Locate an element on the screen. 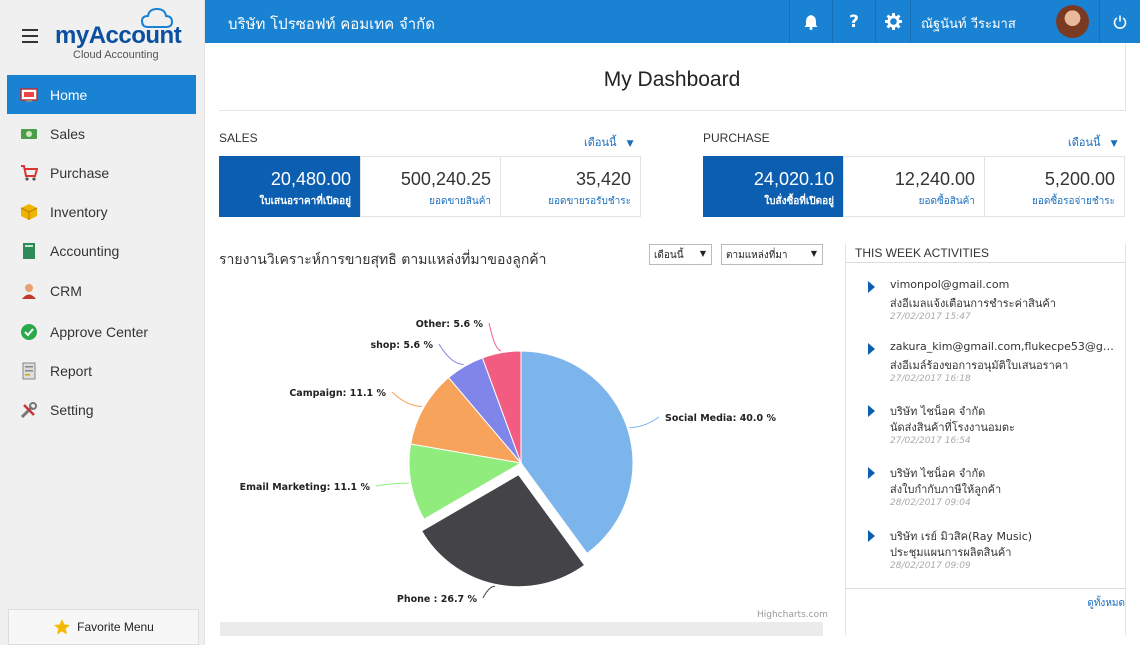 The height and width of the screenshot is (645, 1140). help-button: ? is located at coordinates (853, 21).